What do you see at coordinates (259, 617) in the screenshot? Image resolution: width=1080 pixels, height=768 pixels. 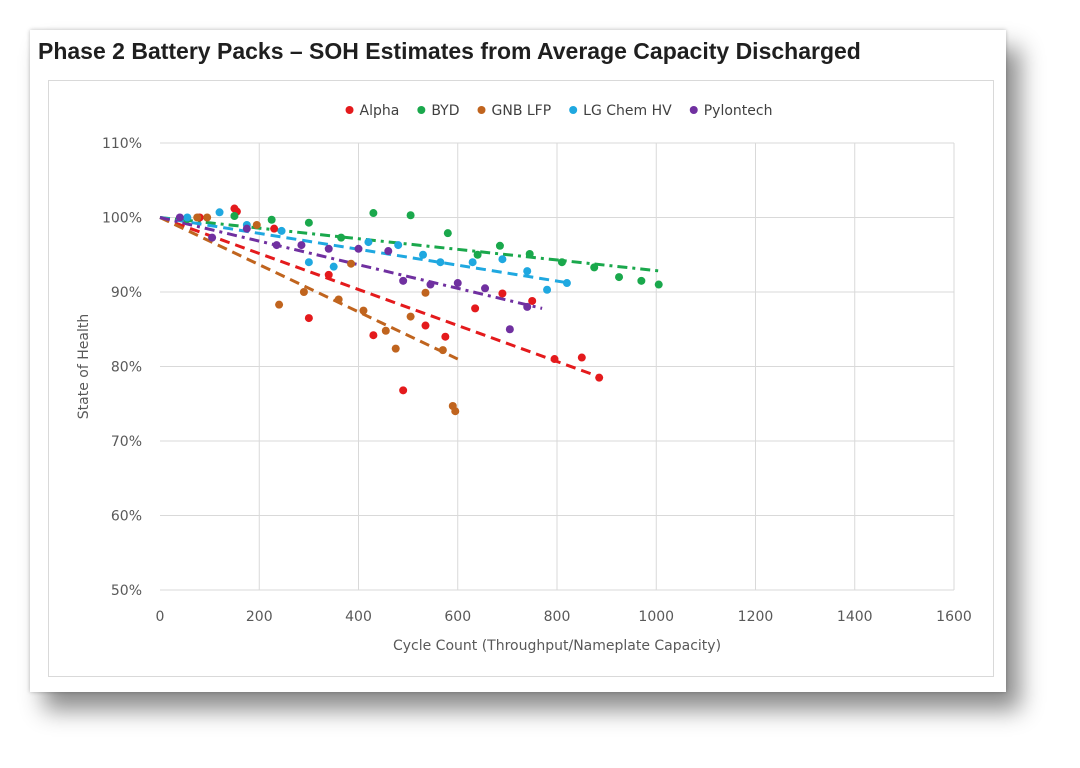 I see `x-tick-label: 200` at bounding box center [259, 617].